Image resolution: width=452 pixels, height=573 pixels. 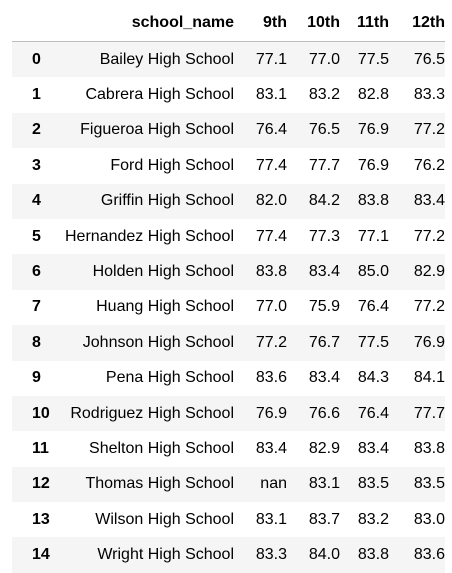 I want to click on column-header-school-name: school_name, so click(x=145, y=23).